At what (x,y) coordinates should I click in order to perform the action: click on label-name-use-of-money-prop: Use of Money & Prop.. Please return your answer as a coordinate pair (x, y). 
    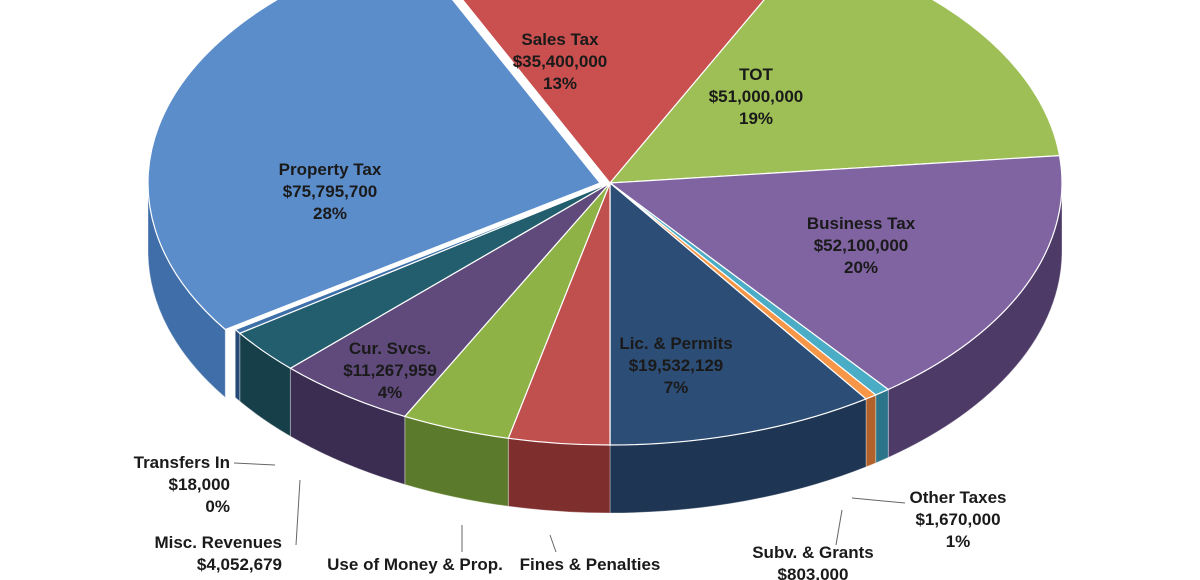
    Looking at the image, I should click on (415, 564).